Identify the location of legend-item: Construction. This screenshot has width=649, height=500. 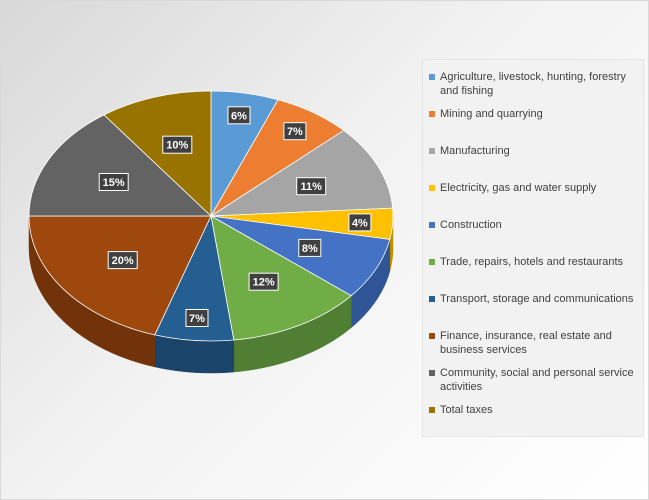
(533, 225).